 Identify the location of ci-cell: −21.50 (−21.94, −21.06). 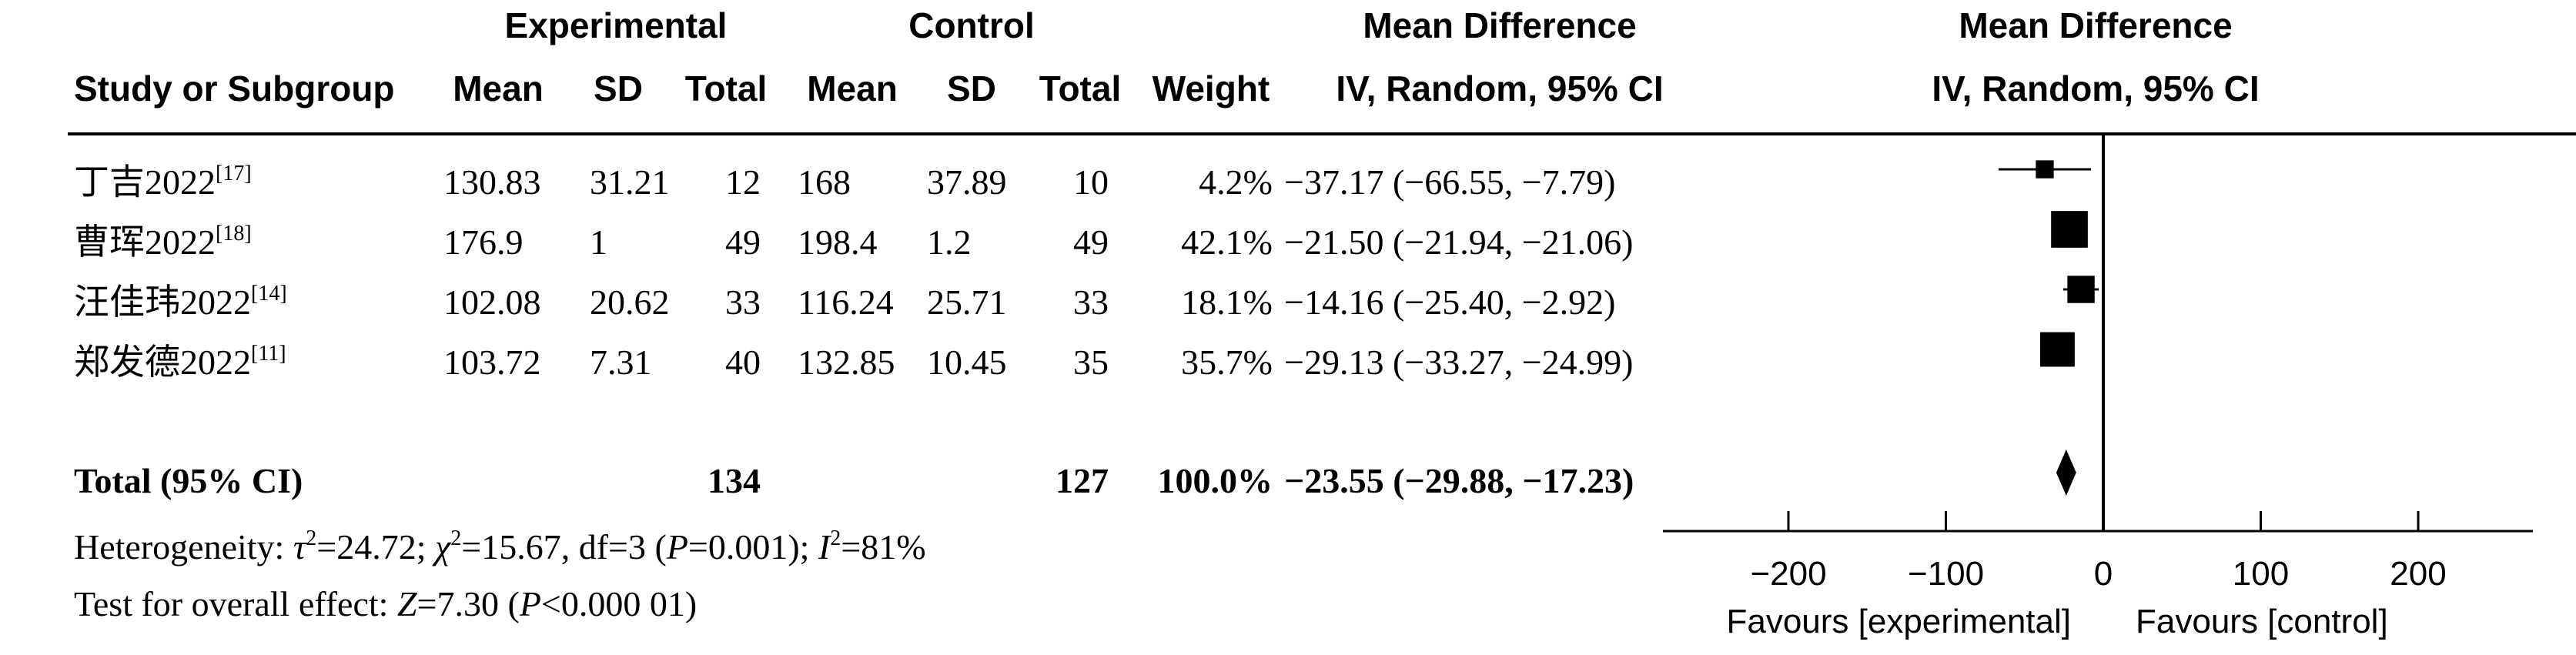
(1459, 242).